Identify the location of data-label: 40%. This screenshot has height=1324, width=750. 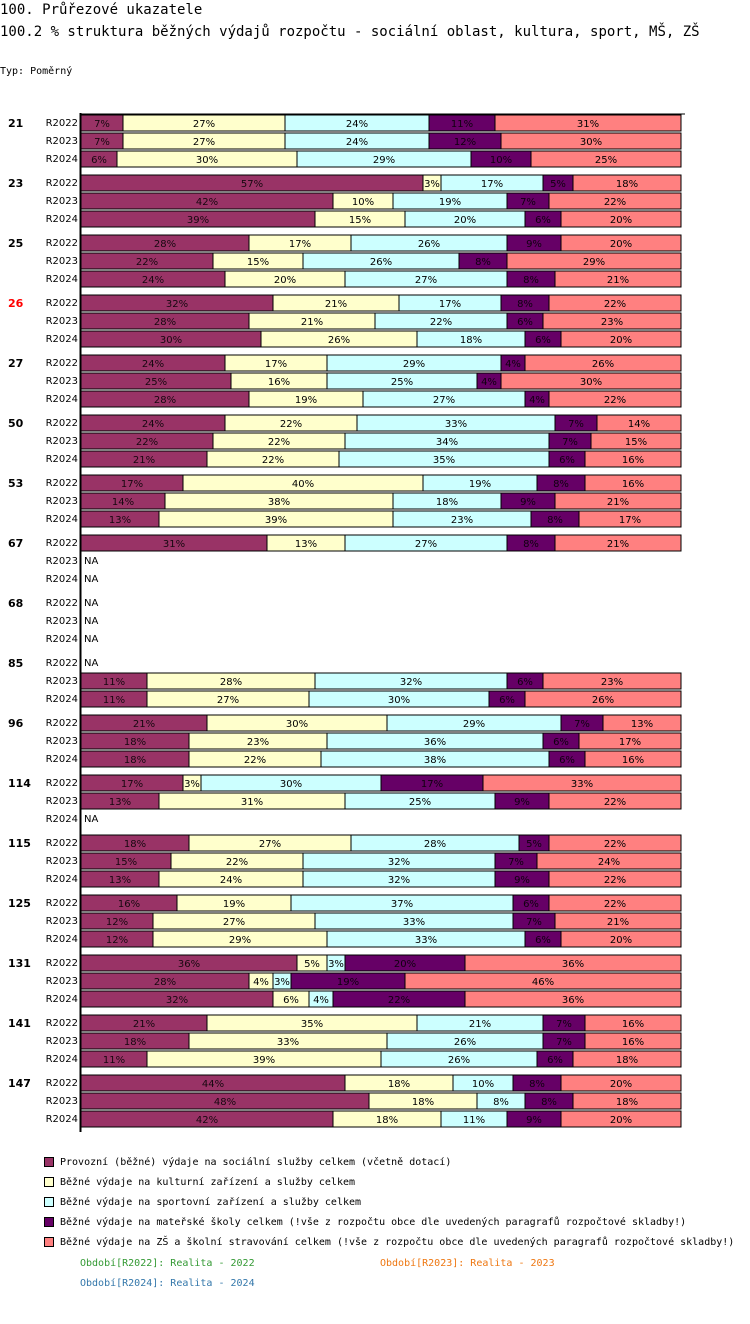
(303, 484).